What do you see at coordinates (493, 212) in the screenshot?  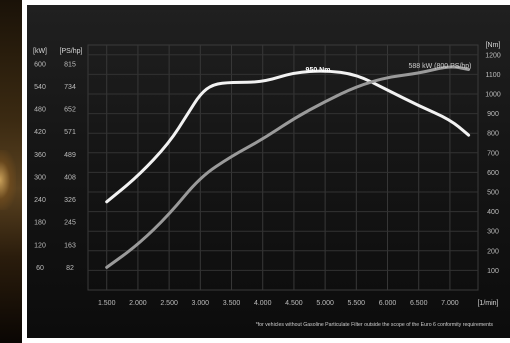 I see `right-tick-label: 400` at bounding box center [493, 212].